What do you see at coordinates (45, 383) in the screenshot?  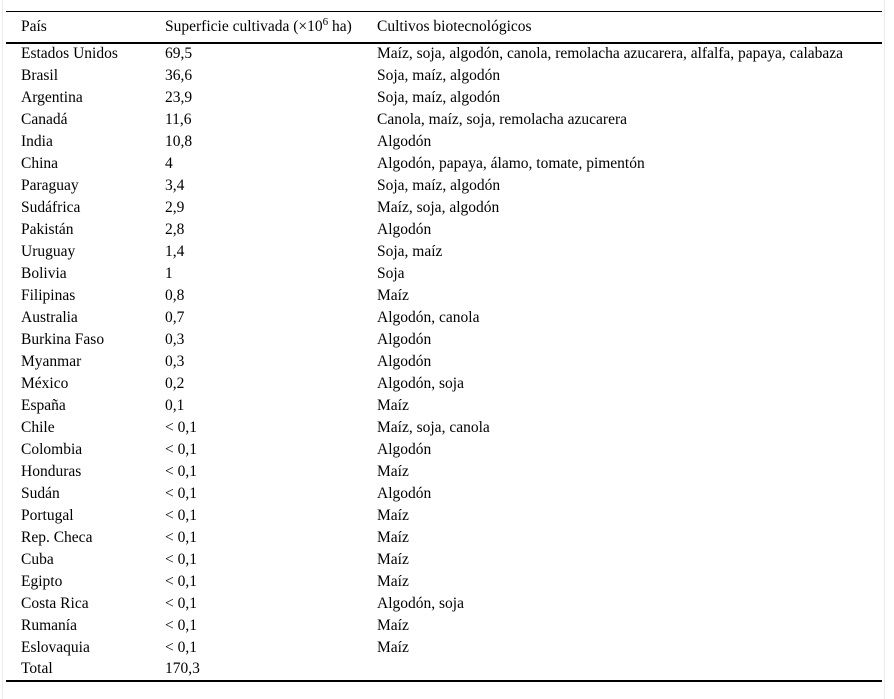 I see `country-cell: México` at bounding box center [45, 383].